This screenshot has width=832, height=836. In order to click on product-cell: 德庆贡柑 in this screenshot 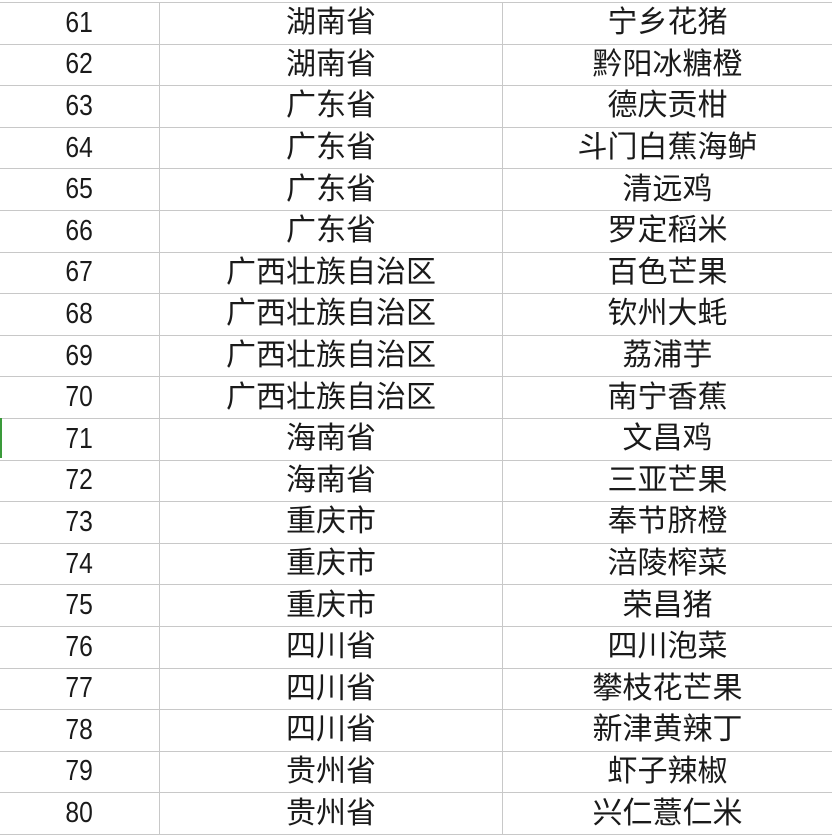, I will do `click(667, 106)`.